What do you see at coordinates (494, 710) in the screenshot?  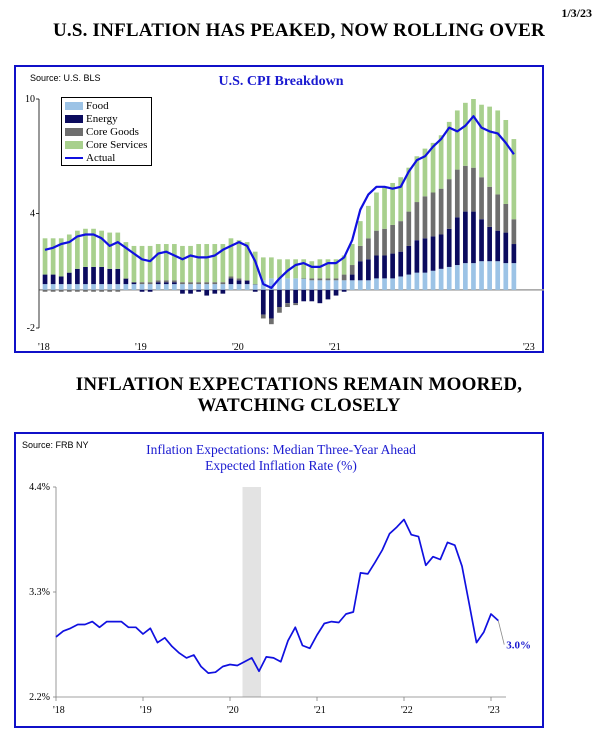 I see `x-tick-label: '23` at bounding box center [494, 710].